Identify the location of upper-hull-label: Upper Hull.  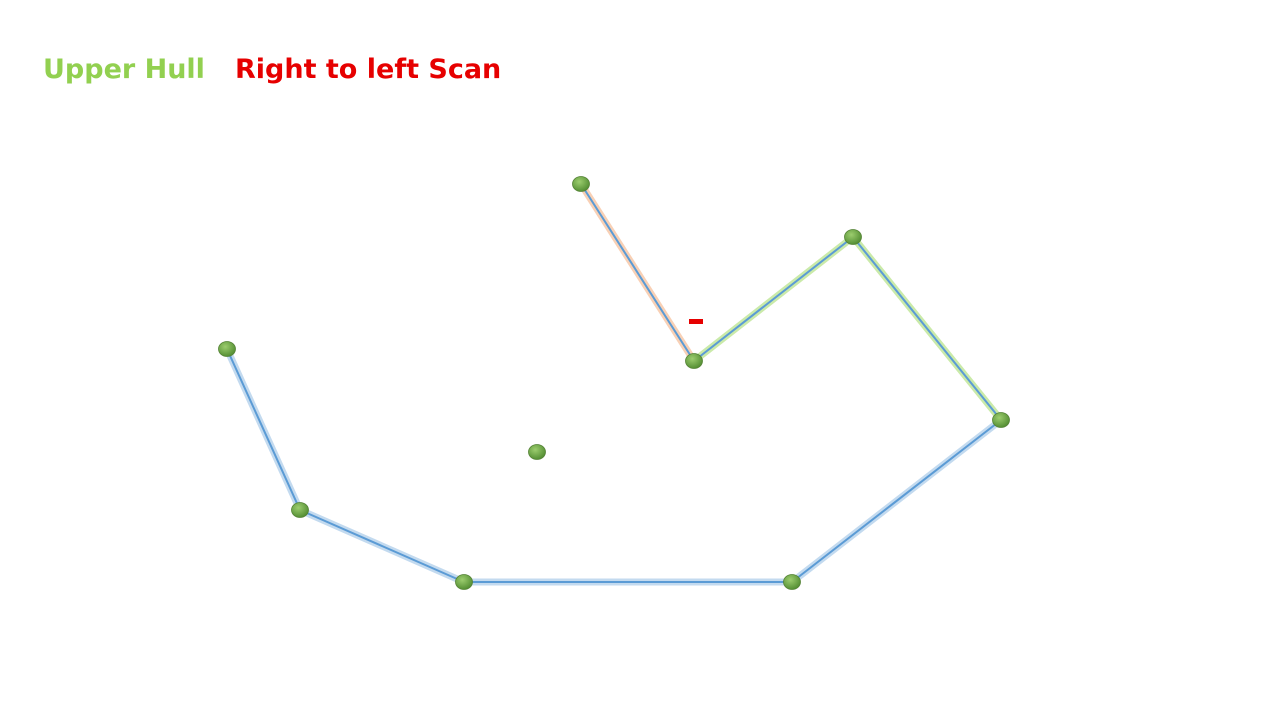
(124, 69).